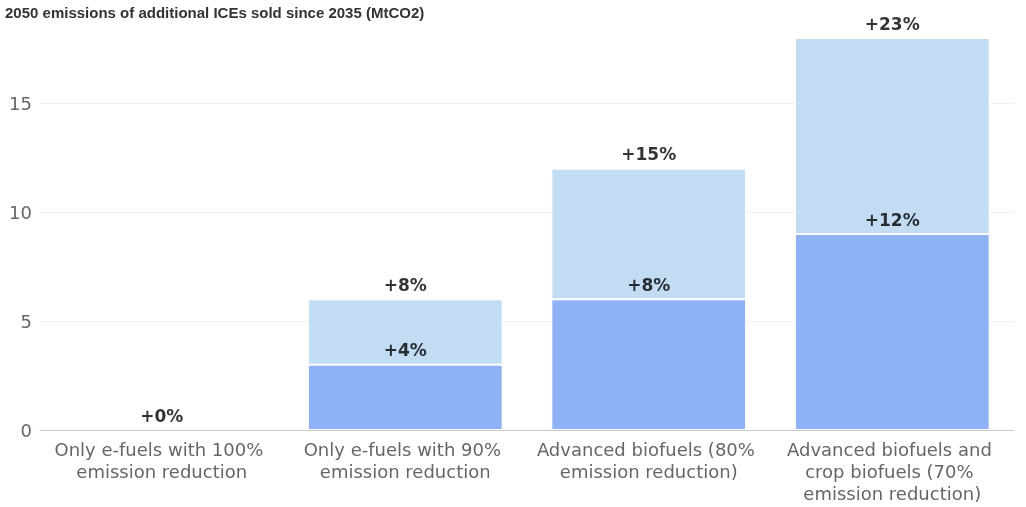 Image resolution: width=1026 pixels, height=507 pixels. Describe the element at coordinates (405, 460) in the screenshot. I see `x-tick-label: Only e-fuels with 90% emission reduction` at that location.